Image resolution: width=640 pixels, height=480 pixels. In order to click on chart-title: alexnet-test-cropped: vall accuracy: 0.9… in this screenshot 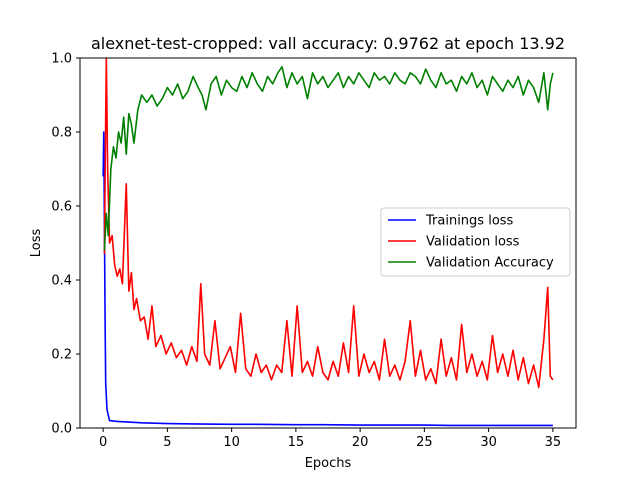, I will do `click(328, 43)`.